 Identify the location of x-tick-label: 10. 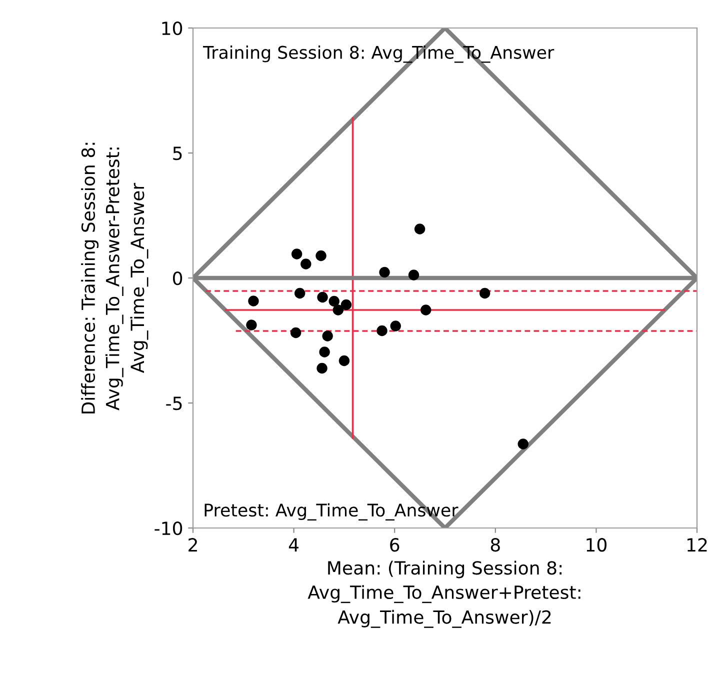
(596, 545).